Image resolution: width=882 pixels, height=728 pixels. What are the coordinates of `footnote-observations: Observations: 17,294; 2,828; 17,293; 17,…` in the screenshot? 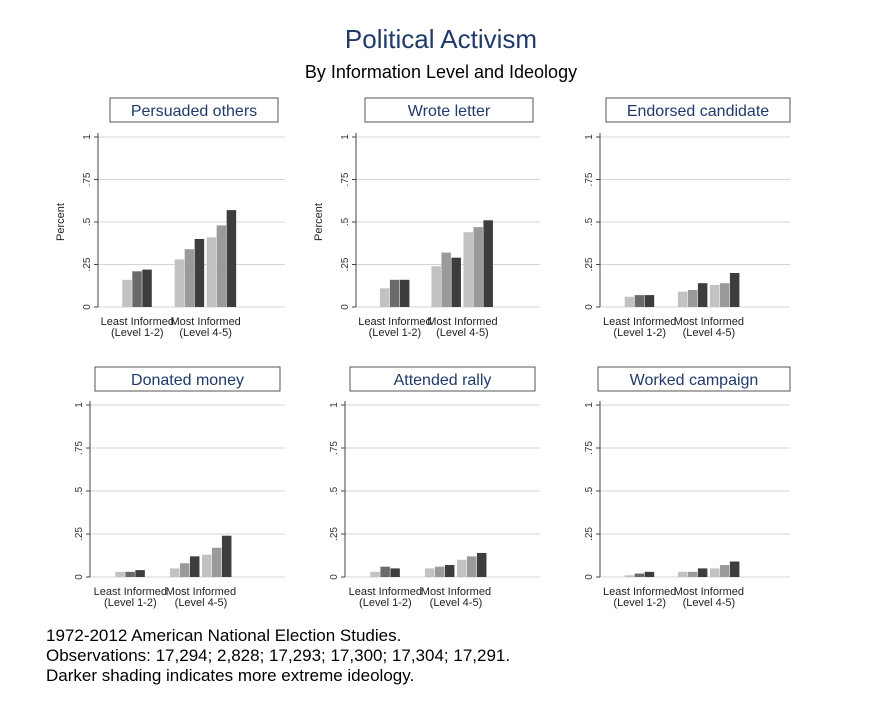 It's located at (278, 655).